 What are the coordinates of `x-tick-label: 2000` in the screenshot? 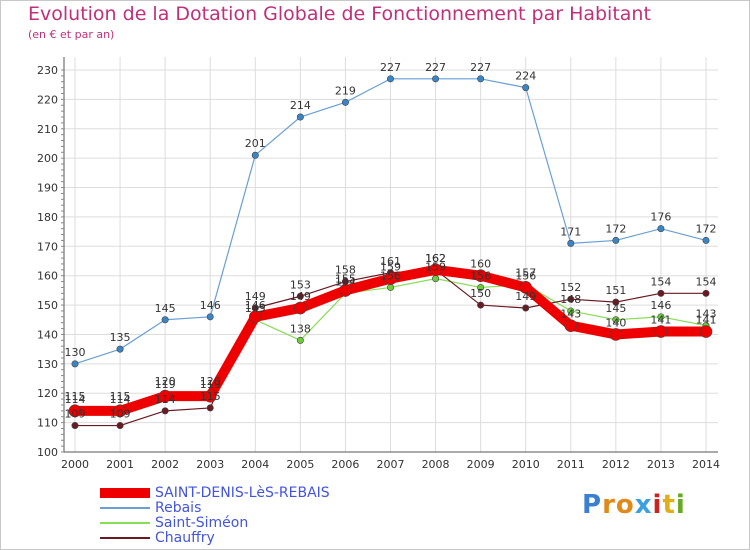 It's located at (75, 464).